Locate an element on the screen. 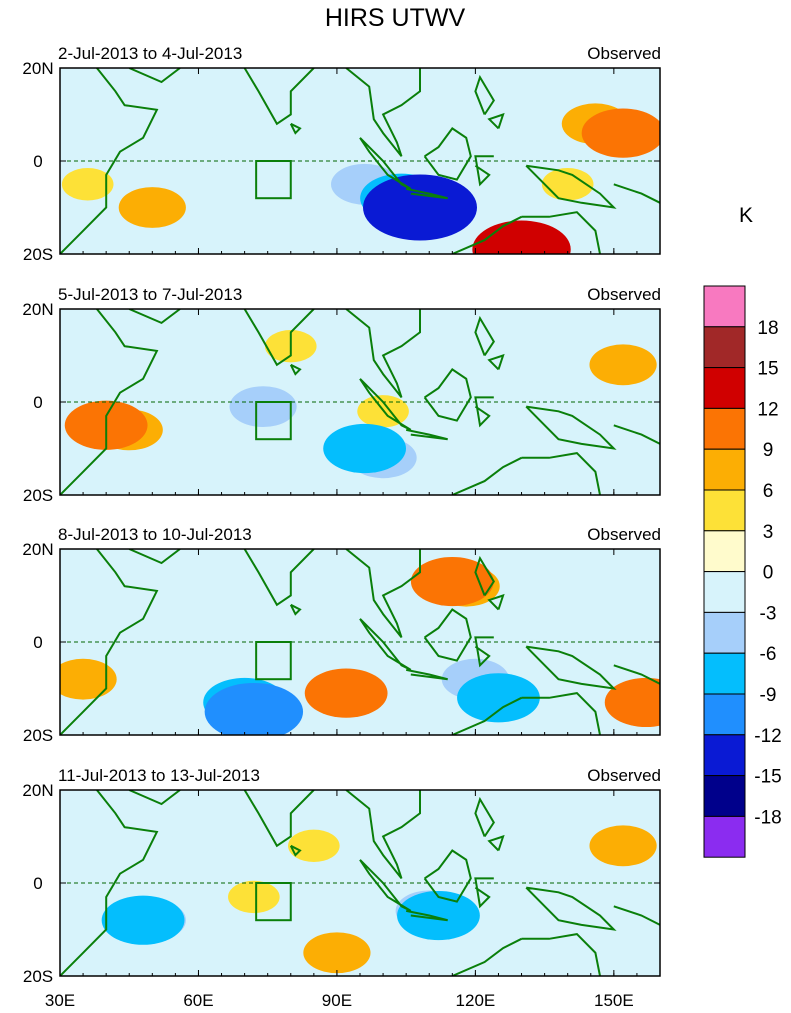 Image resolution: width=791 pixels, height=1013 pixels. panel-date-range: 8-Jul-2013 to 10-Jul-2013 is located at coordinates (155, 534).